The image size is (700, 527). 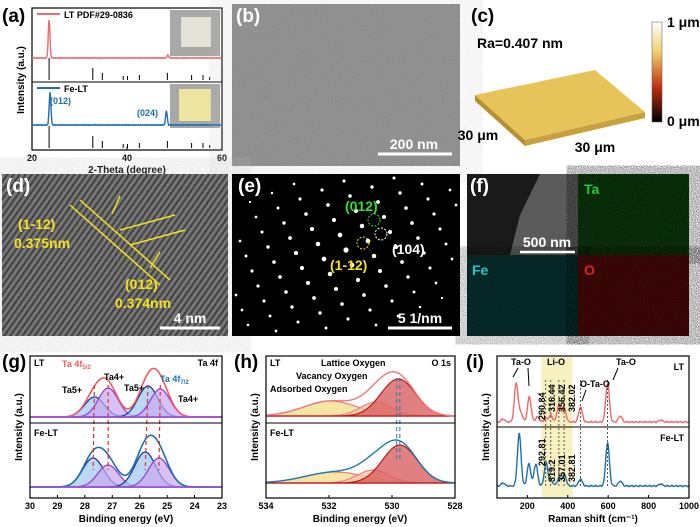 I want to click on x-tick-label: 200, so click(x=527, y=506).